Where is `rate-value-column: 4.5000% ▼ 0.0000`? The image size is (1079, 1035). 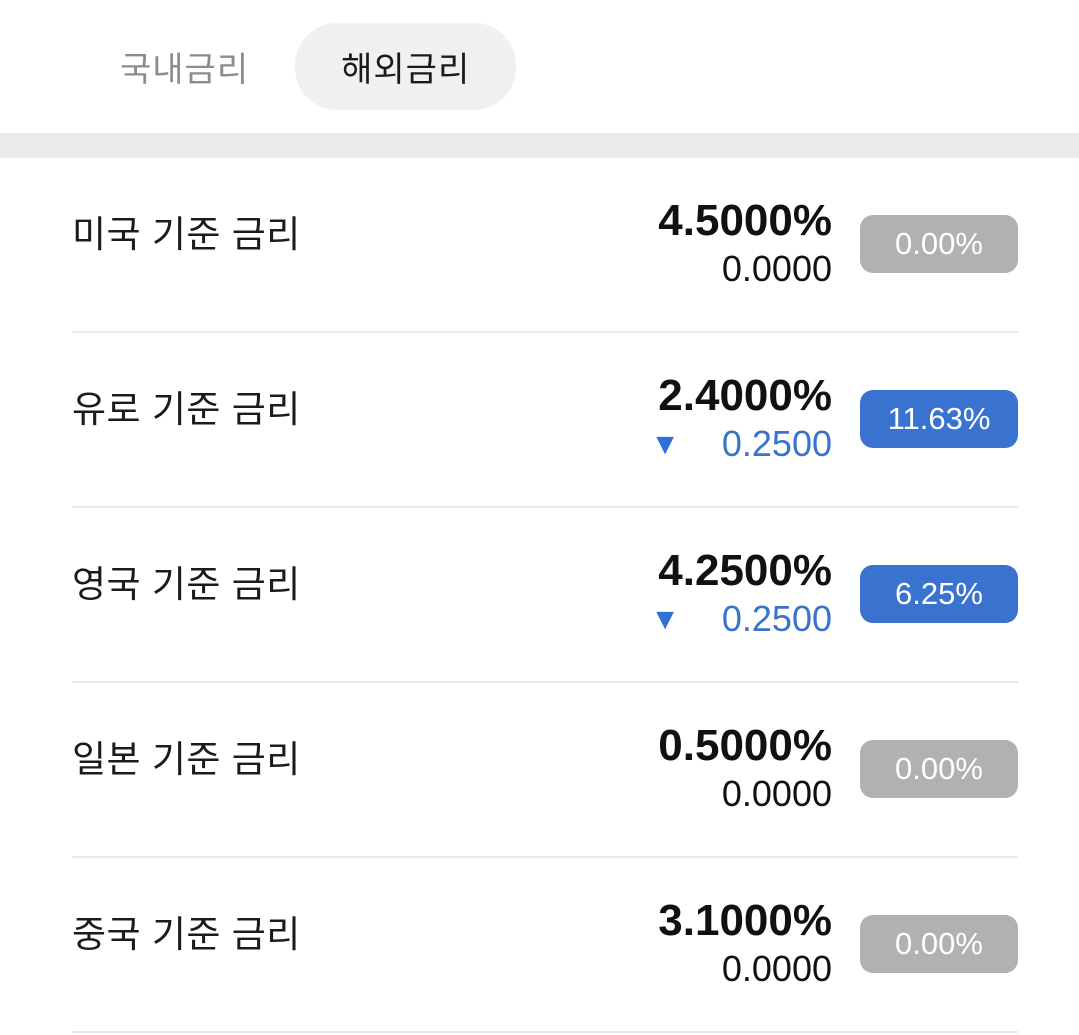
rate-value-column: 4.5000% ▼ 0.0000 is located at coordinates (737, 244).